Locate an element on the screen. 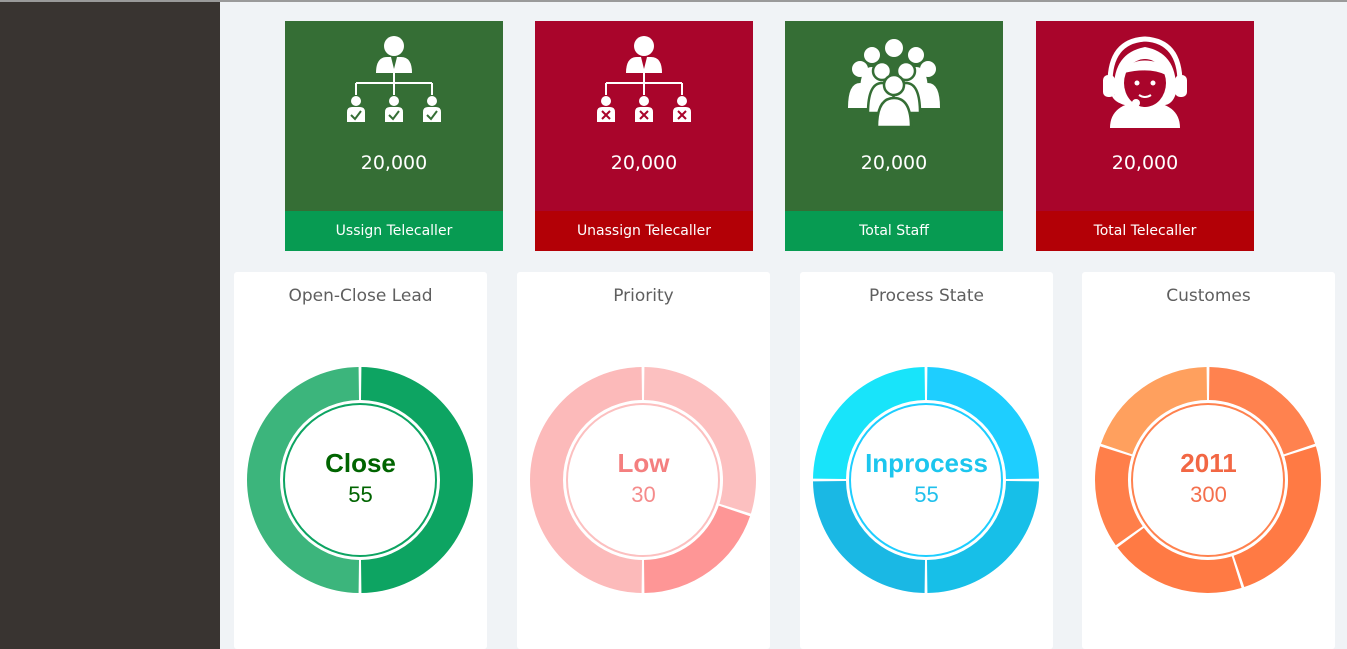  card-assign-telecaller: 20,000 Ussign Telecaller is located at coordinates (394, 136).